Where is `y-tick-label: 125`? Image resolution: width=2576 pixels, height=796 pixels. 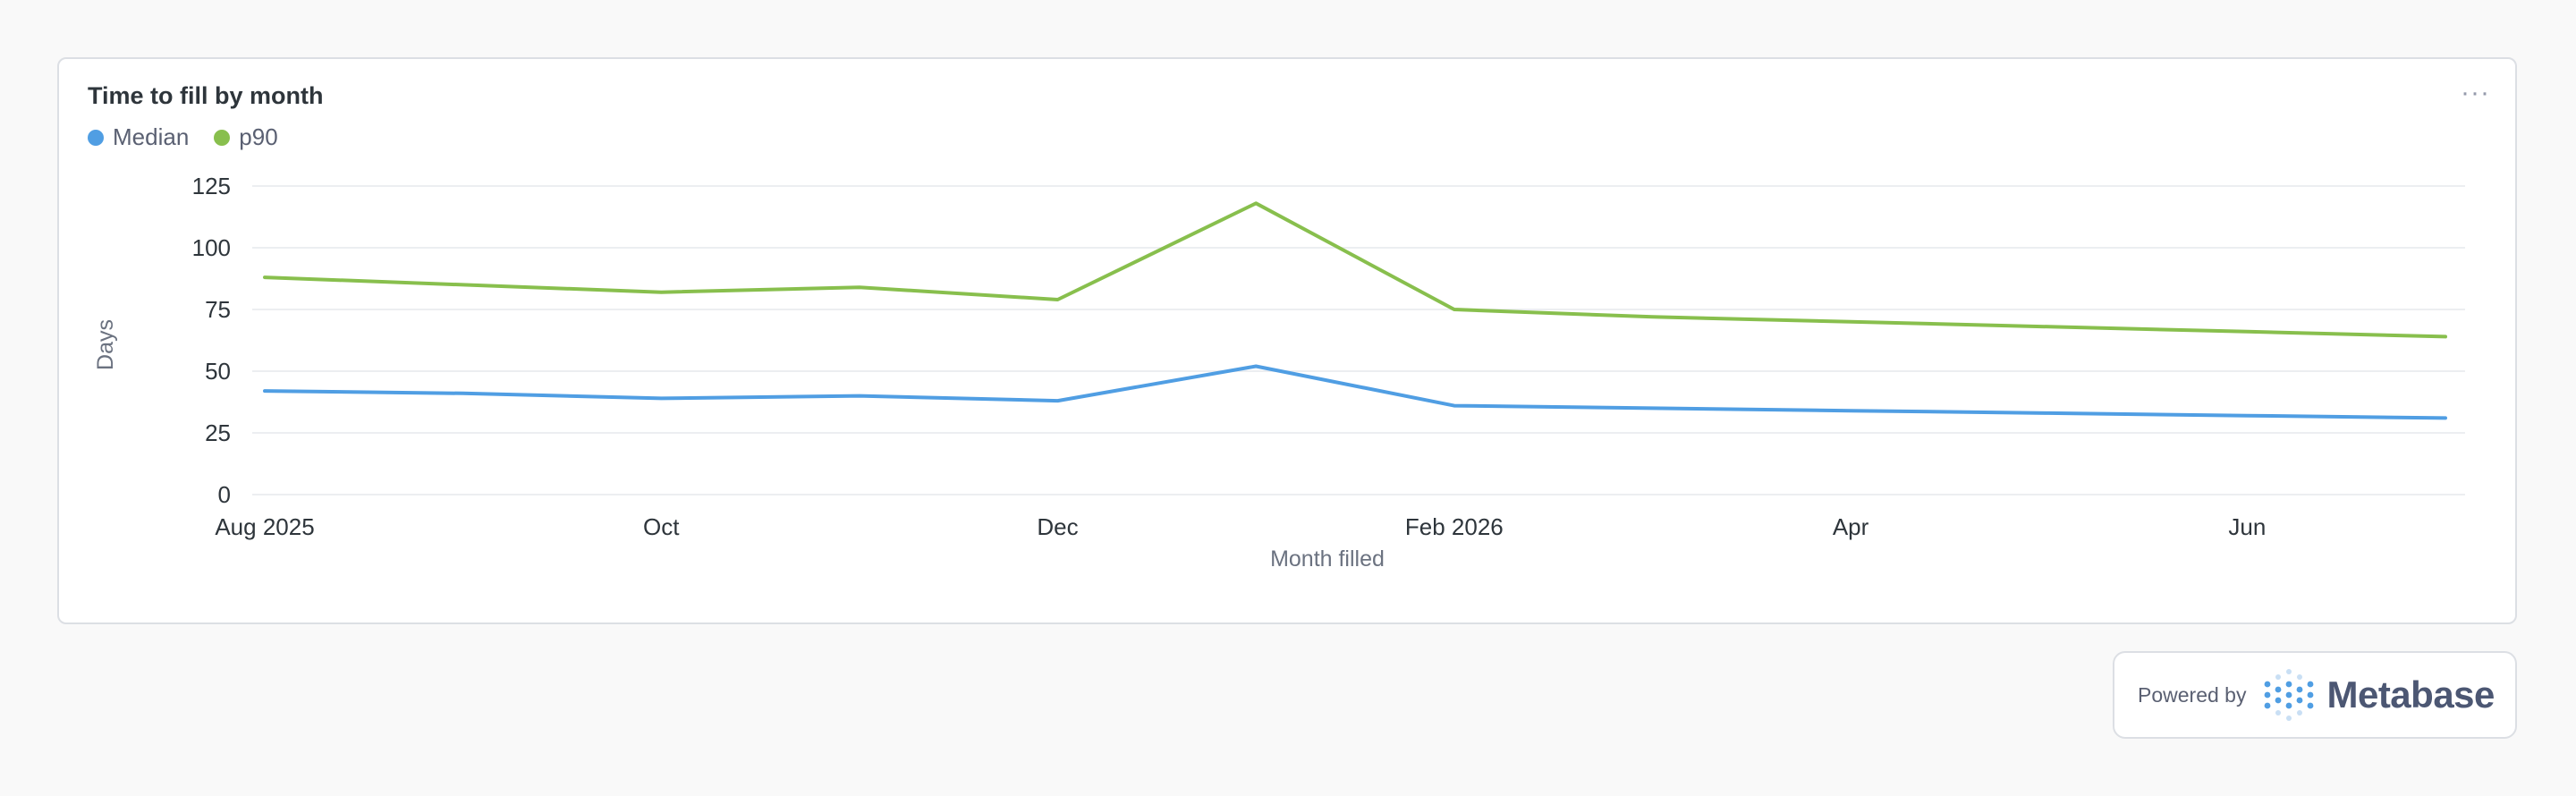
y-tick-label: 125 is located at coordinates (211, 186).